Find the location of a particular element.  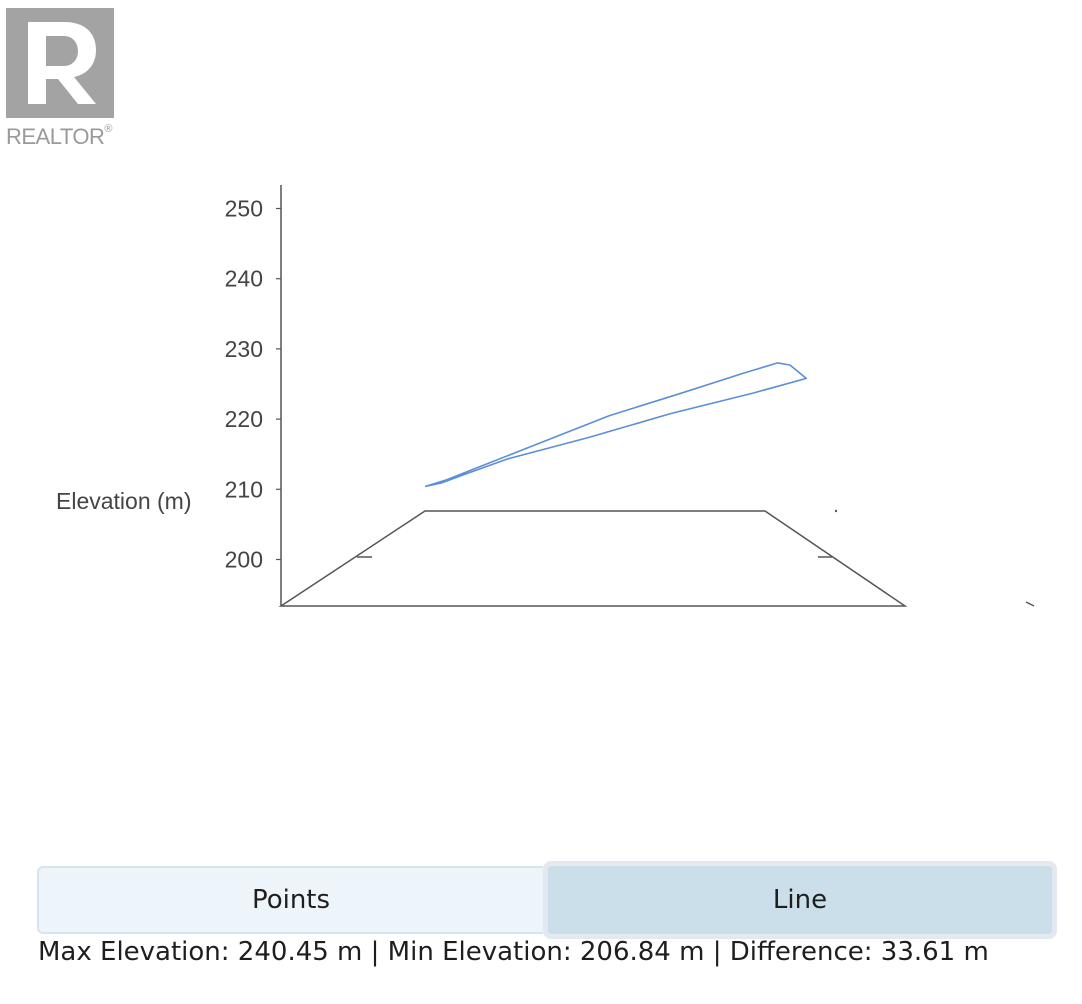

realtor-logo: REALTOR® is located at coordinates (66, 78).